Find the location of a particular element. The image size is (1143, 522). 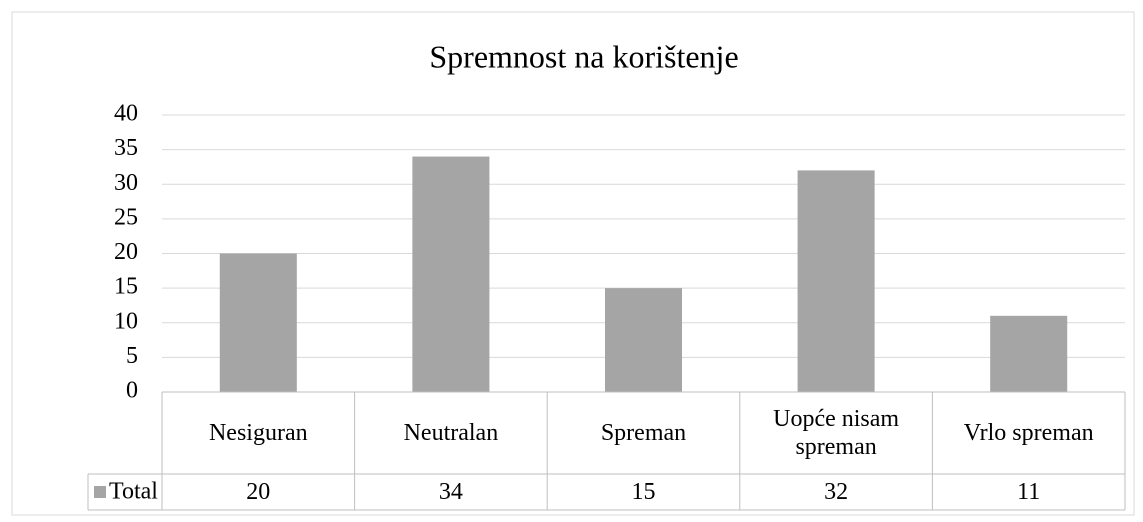

chart-title: Spremnost na korištenje is located at coordinates (583, 56).